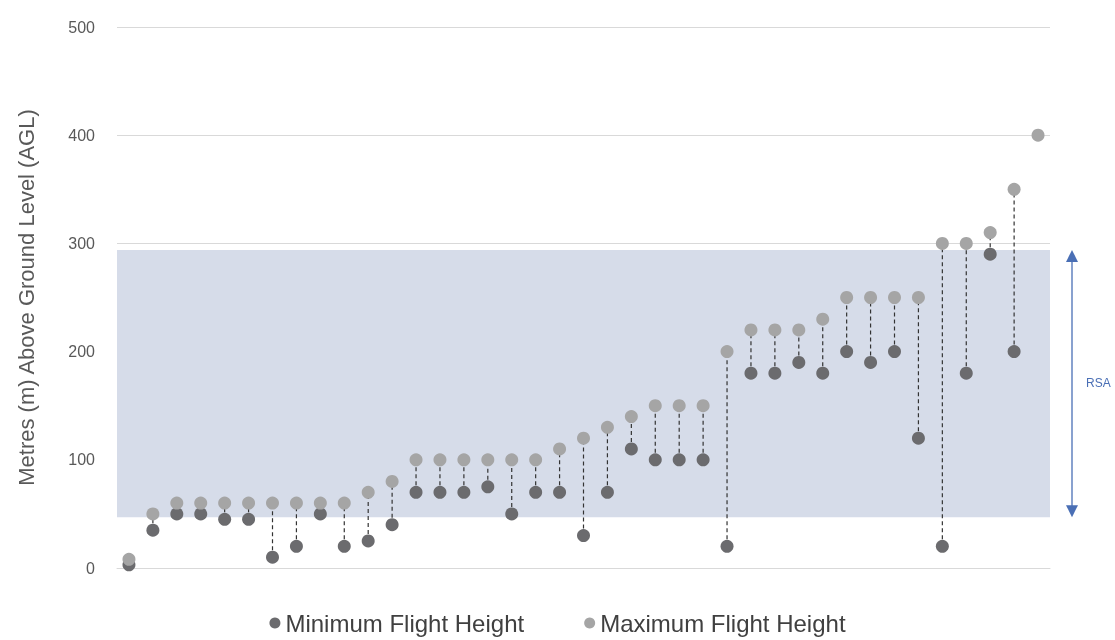 The width and height of the screenshot is (1115, 640). Describe the element at coordinates (26, 297) in the screenshot. I see `y-axis-title: Metres (m) Above Ground Level (AGL)` at that location.